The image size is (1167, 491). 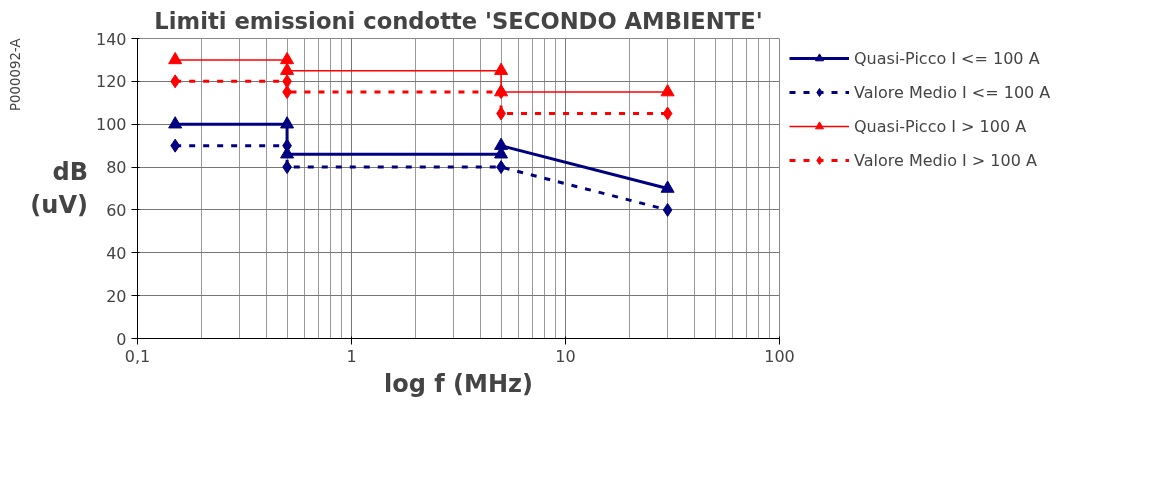 What do you see at coordinates (458, 20) in the screenshot?
I see `chart-title: Limiti emissioni condotte 'SECONDO AMBIENTE'` at bounding box center [458, 20].